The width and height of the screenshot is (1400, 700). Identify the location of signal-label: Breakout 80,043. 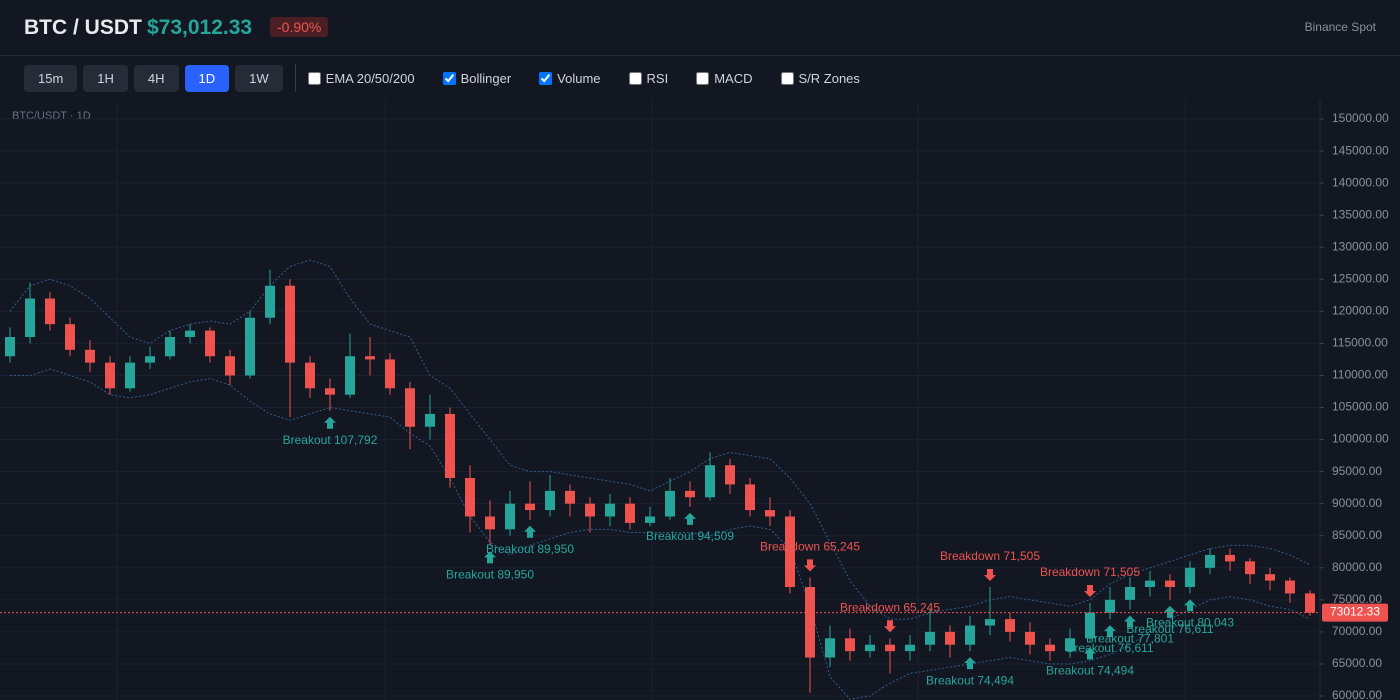
(1190, 623).